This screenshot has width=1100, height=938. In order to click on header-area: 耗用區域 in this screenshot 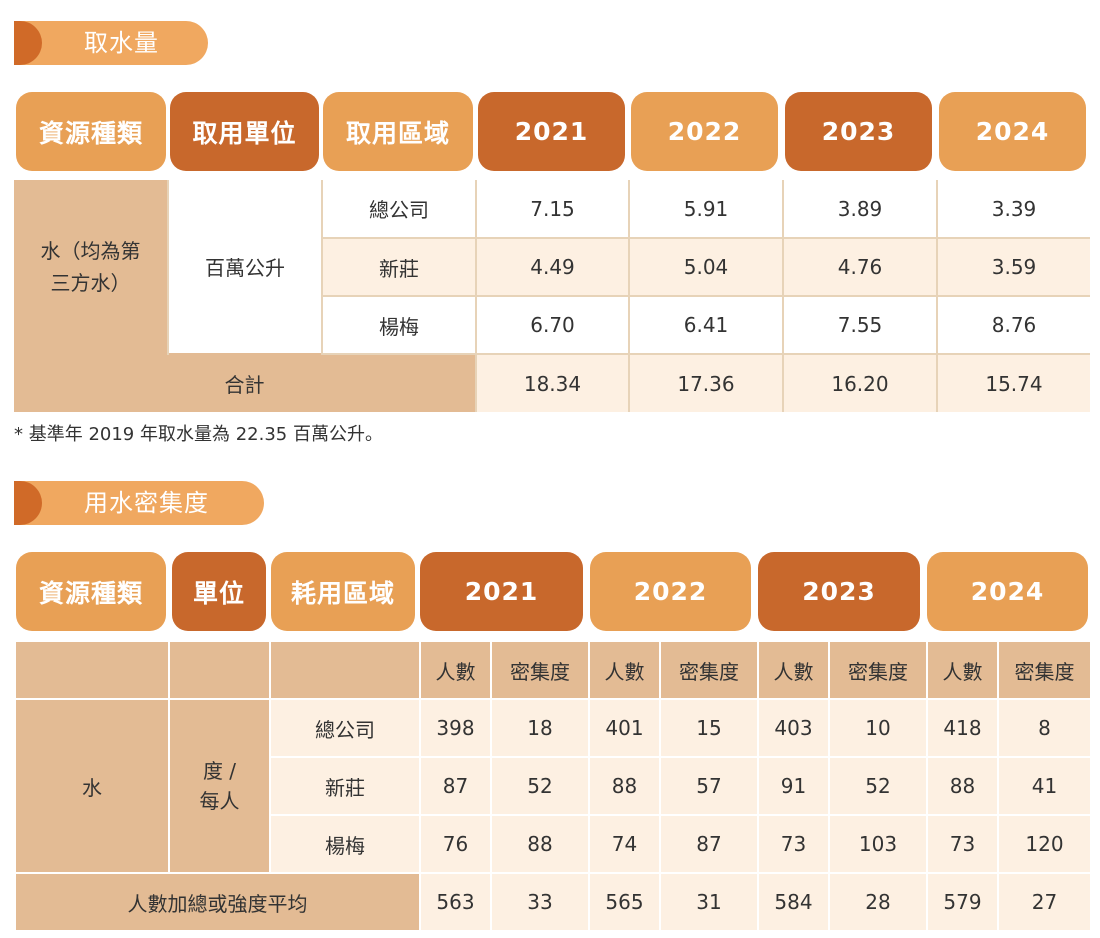, I will do `click(343, 591)`.